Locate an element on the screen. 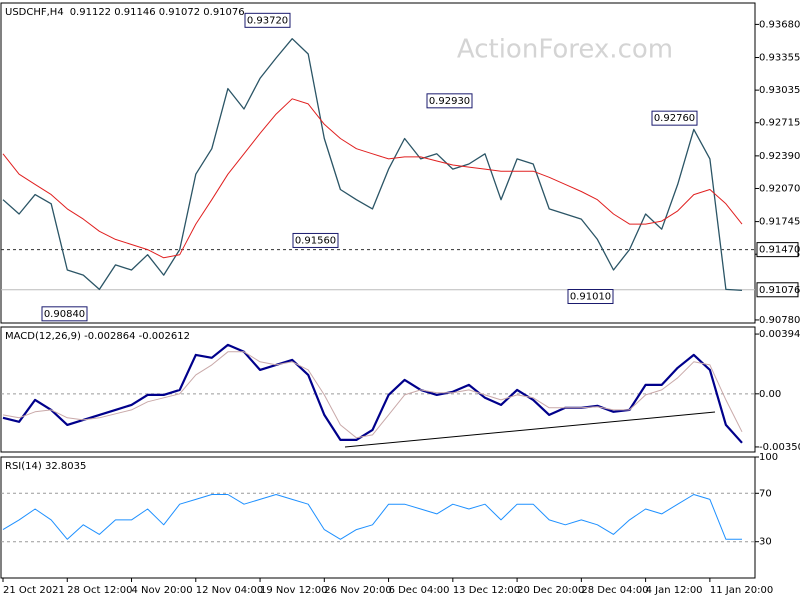  annotation-label: 0.92930 is located at coordinates (449, 101).